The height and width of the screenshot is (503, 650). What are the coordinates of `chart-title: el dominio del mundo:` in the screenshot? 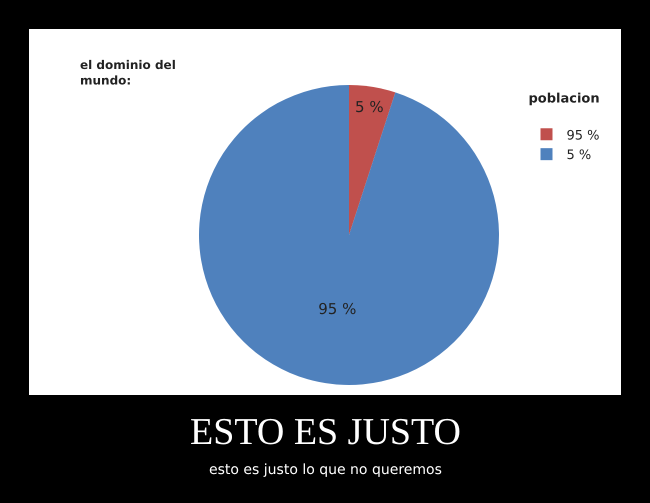 It's located at (128, 73).